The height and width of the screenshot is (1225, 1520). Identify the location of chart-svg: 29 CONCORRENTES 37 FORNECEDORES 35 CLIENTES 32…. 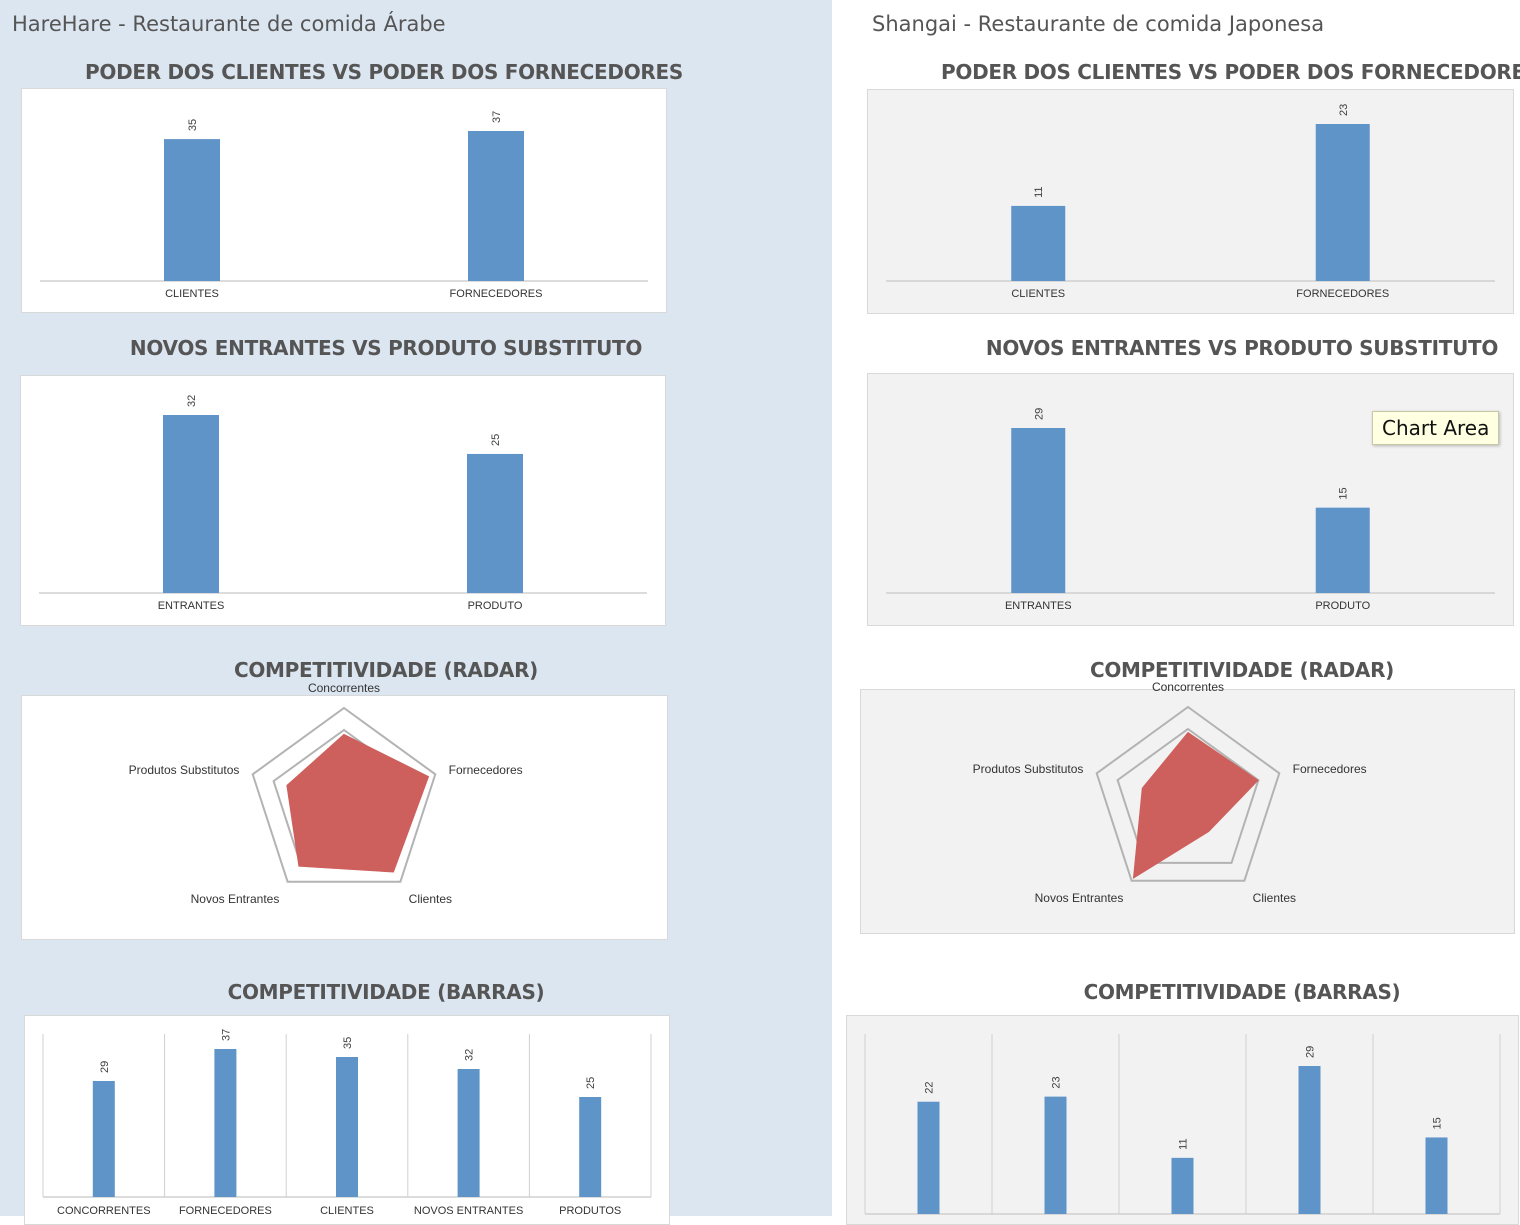
(347, 1123).